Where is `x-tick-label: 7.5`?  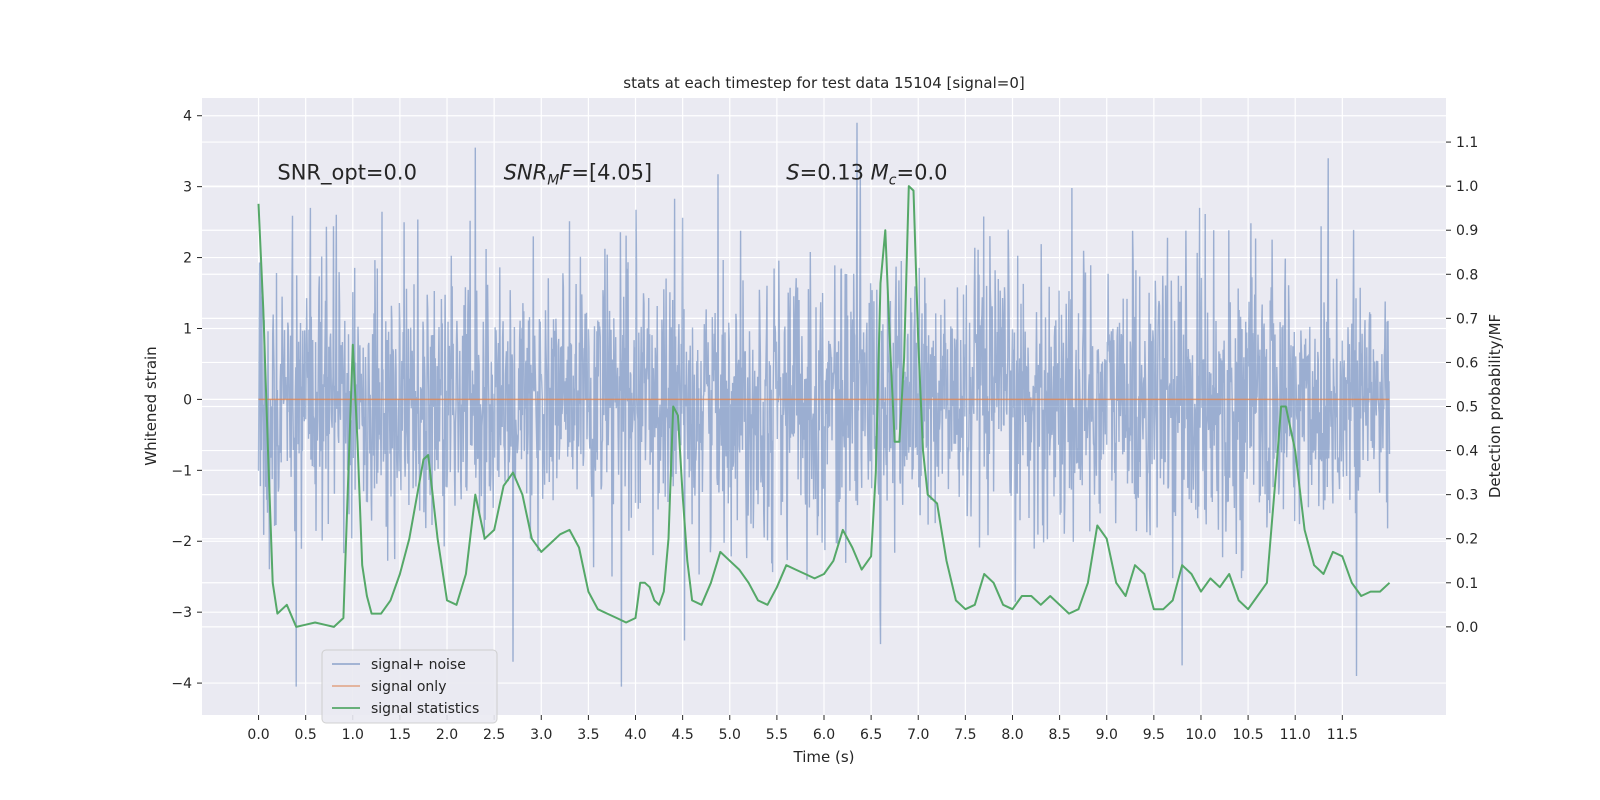 x-tick-label: 7.5 is located at coordinates (965, 735).